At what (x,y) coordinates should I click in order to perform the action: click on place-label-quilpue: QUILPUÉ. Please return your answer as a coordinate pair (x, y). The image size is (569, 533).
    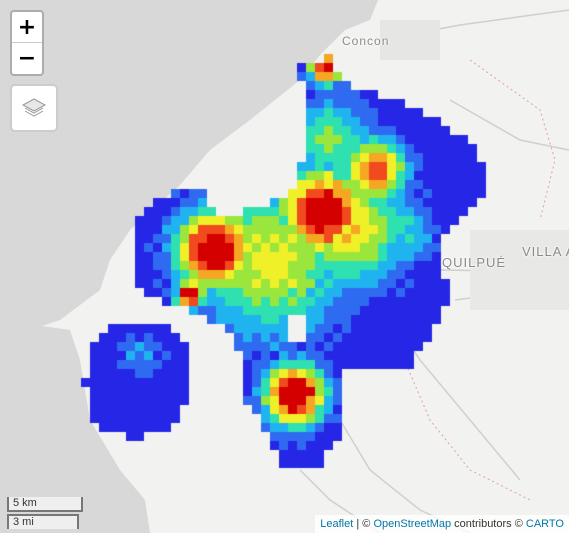
    Looking at the image, I should click on (474, 262).